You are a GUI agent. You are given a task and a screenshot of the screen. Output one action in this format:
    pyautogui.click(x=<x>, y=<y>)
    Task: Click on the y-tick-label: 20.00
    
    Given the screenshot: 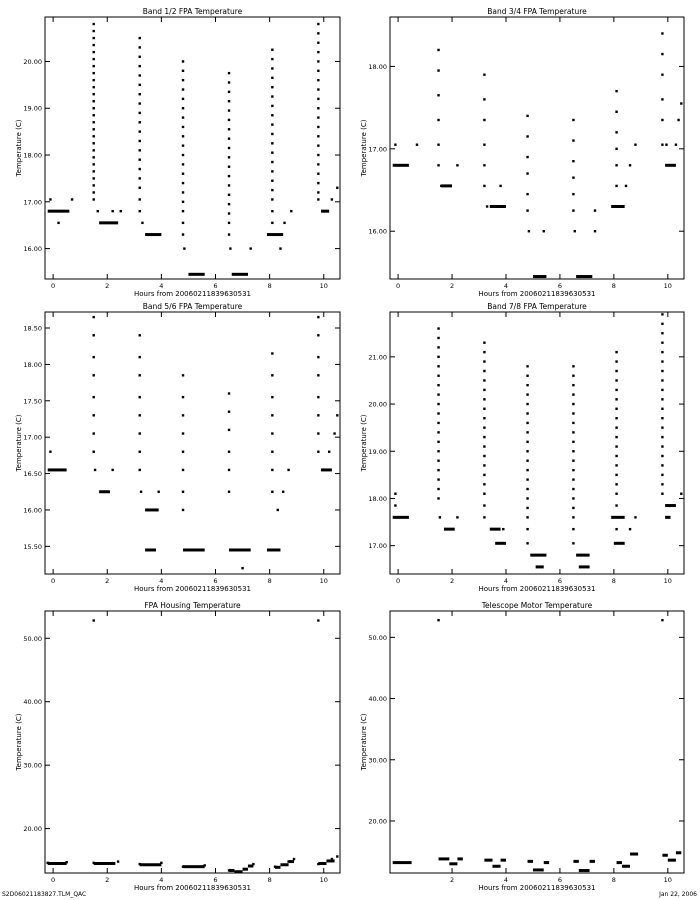 What is the action you would take?
    pyautogui.click(x=32, y=62)
    